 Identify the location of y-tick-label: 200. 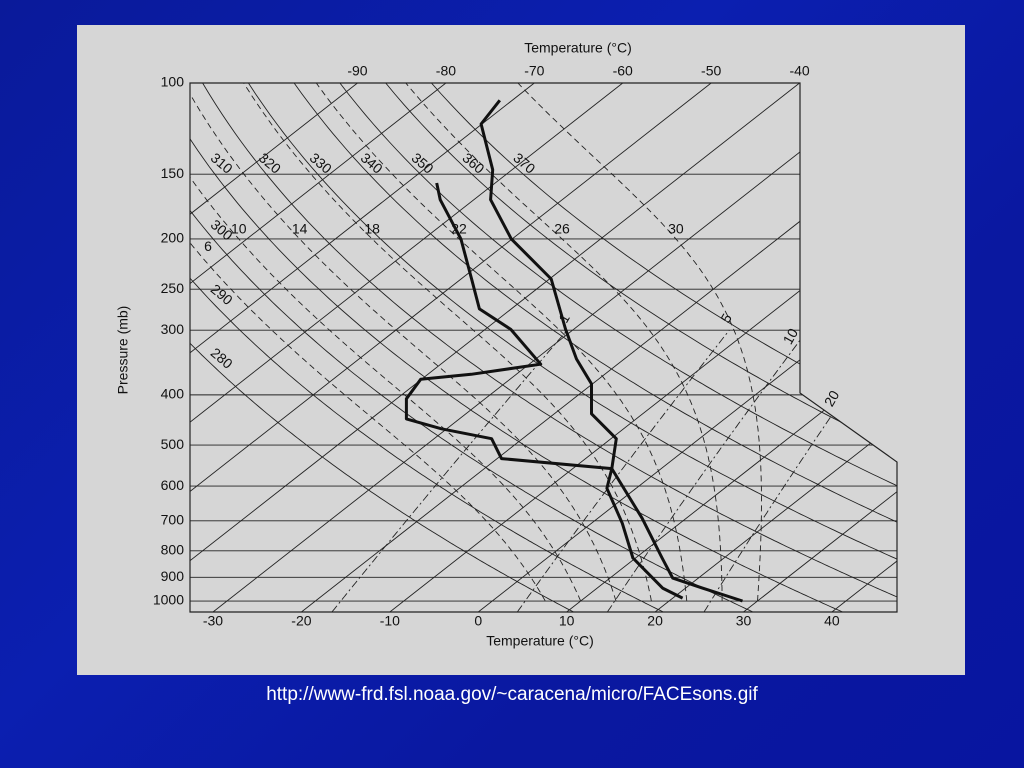
(173, 238).